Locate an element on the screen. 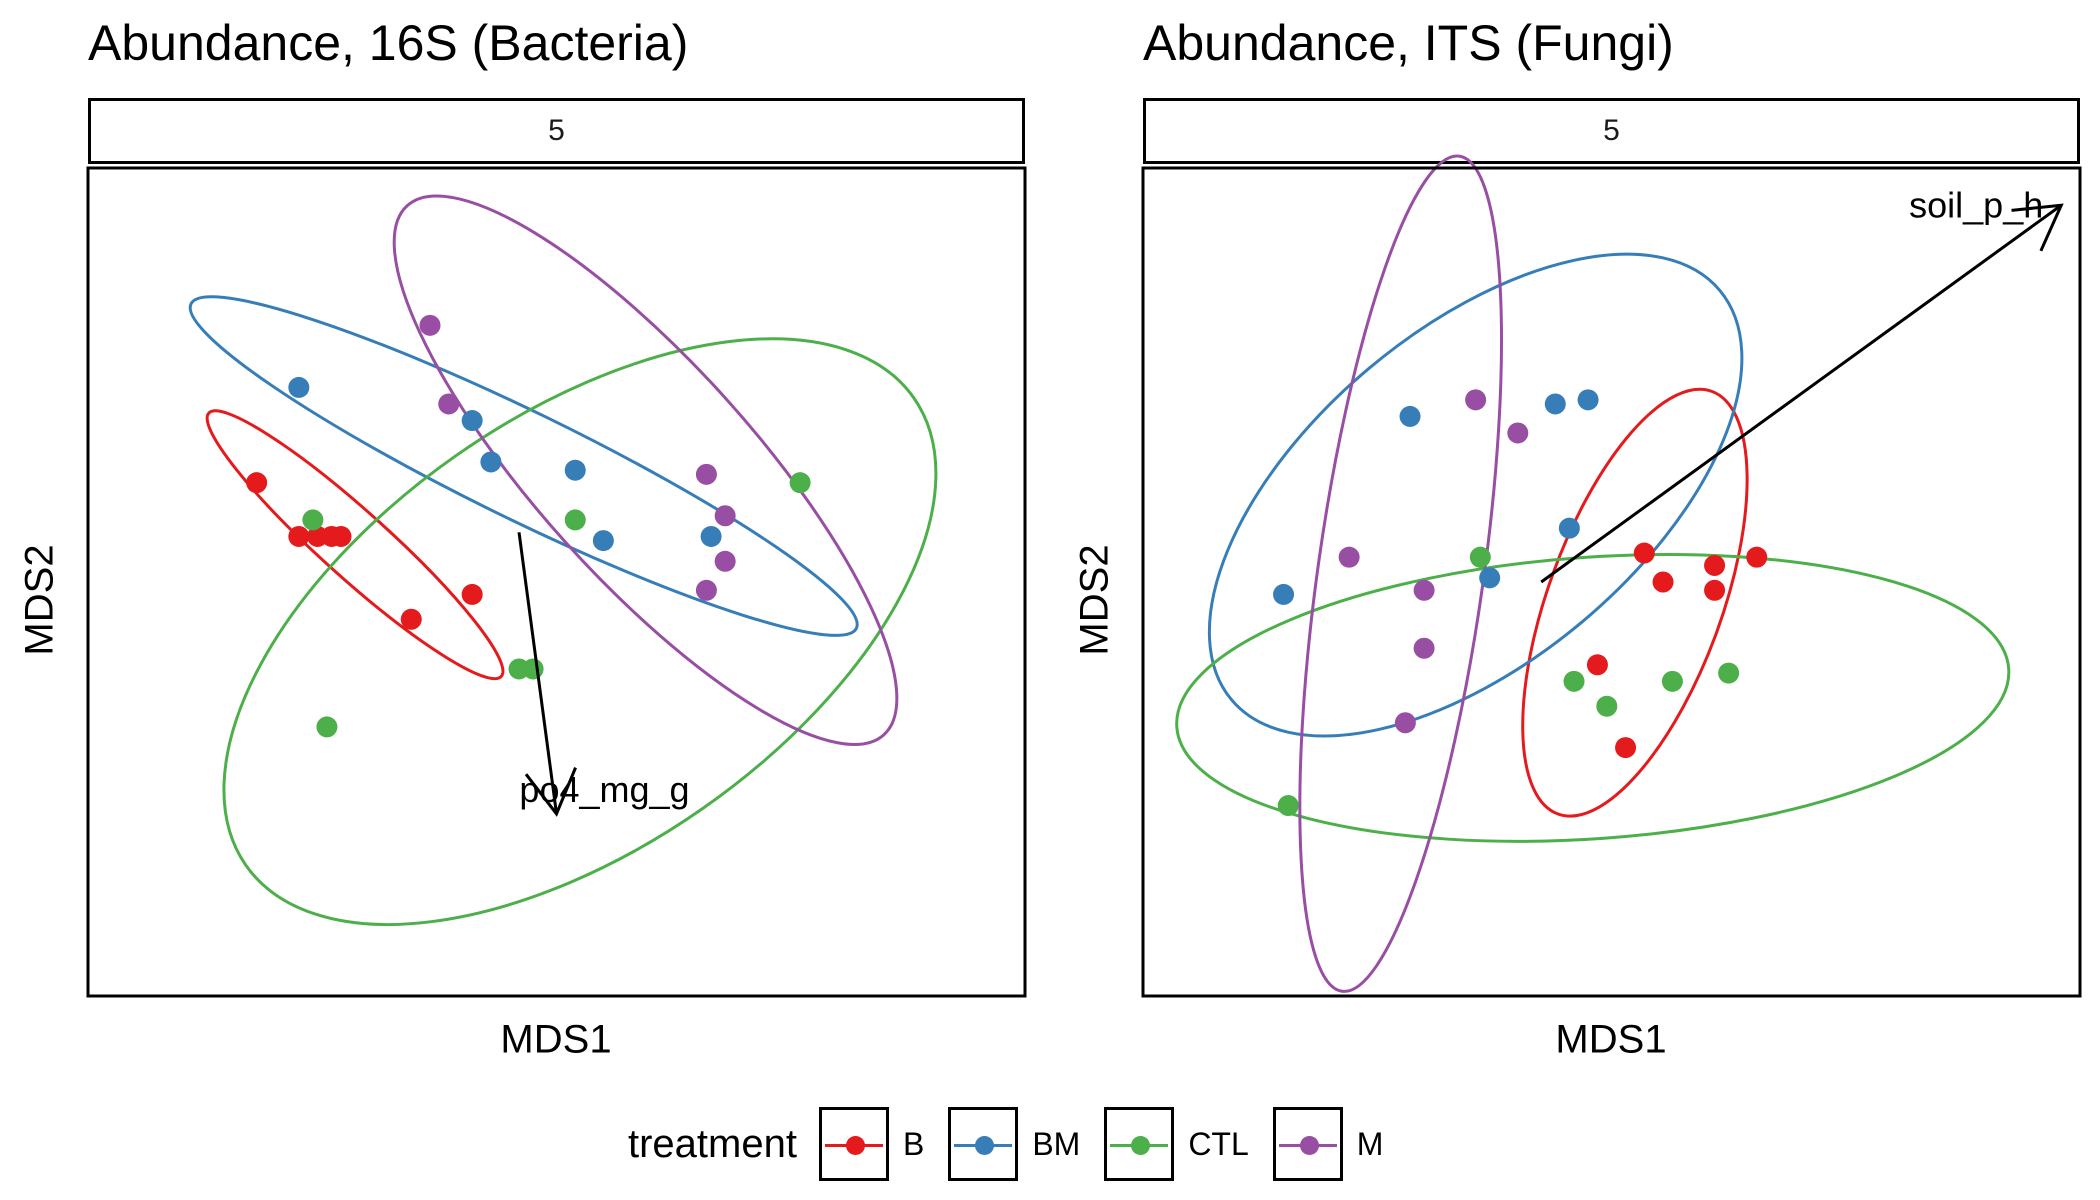 This screenshot has height=1200, width=2100. legend-label: M is located at coordinates (1370, 1143).